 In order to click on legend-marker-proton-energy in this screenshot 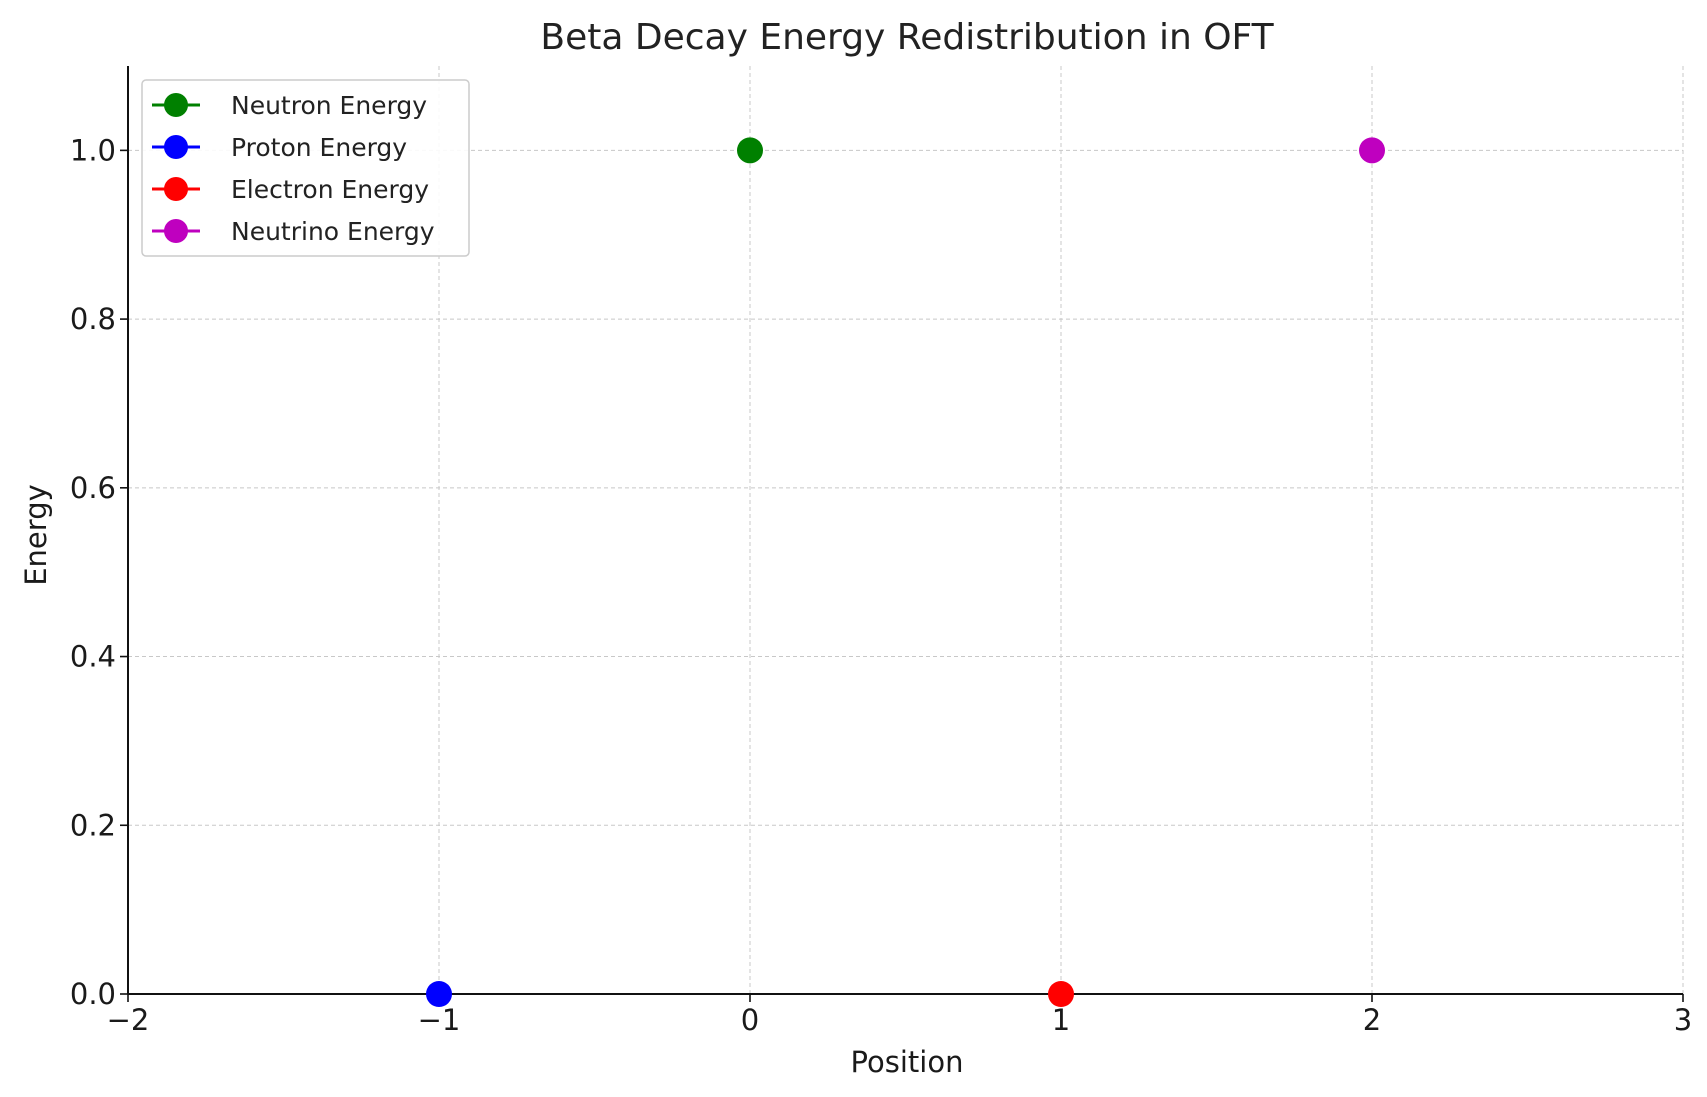, I will do `click(176, 147)`.